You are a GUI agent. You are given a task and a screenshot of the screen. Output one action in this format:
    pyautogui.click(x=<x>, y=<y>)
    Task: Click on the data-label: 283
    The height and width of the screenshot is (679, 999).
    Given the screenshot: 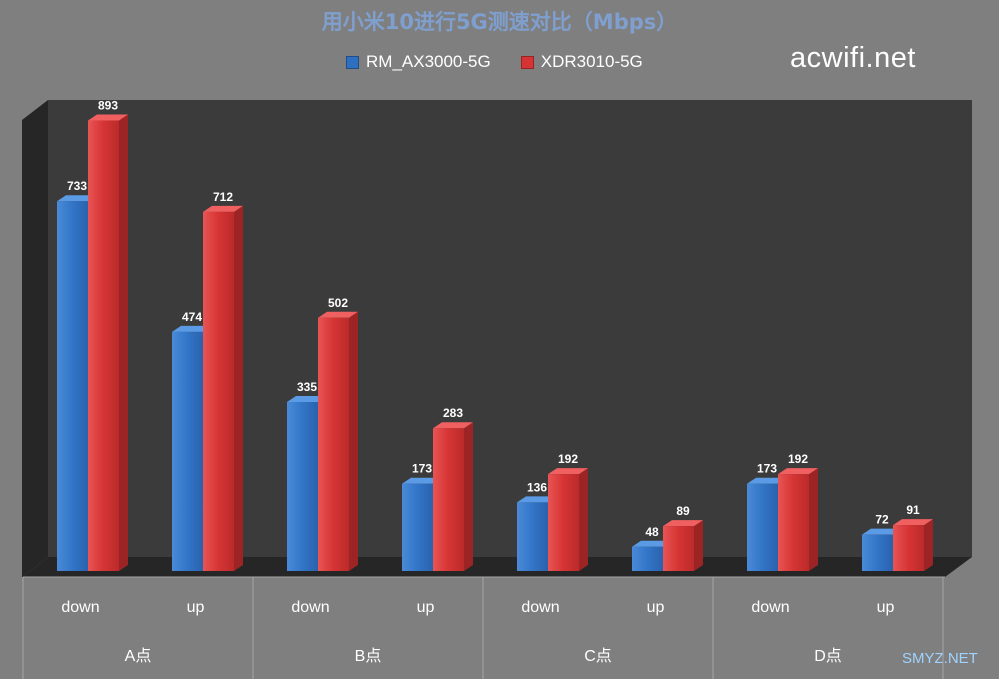 What is the action you would take?
    pyautogui.click(x=453, y=413)
    